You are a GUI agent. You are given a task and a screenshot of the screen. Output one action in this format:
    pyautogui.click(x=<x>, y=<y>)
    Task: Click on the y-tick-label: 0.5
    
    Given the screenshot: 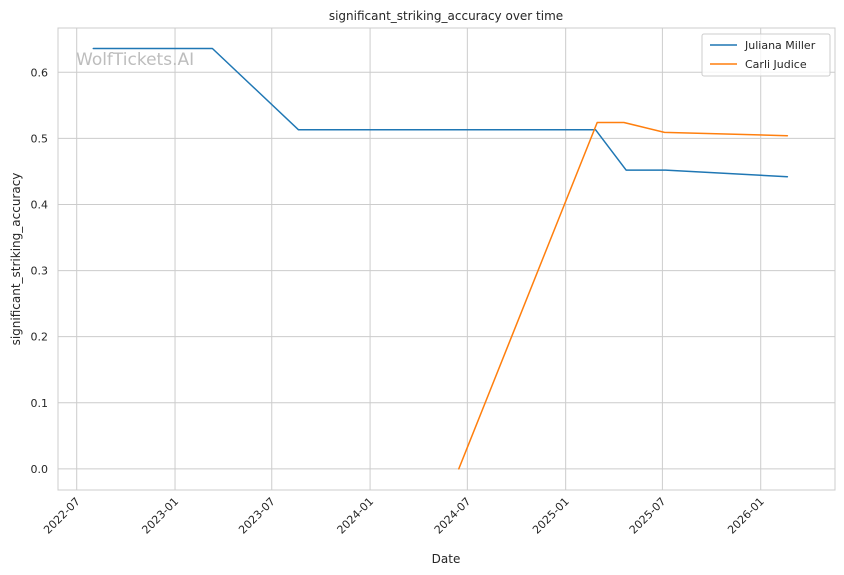 What is the action you would take?
    pyautogui.click(x=40, y=138)
    